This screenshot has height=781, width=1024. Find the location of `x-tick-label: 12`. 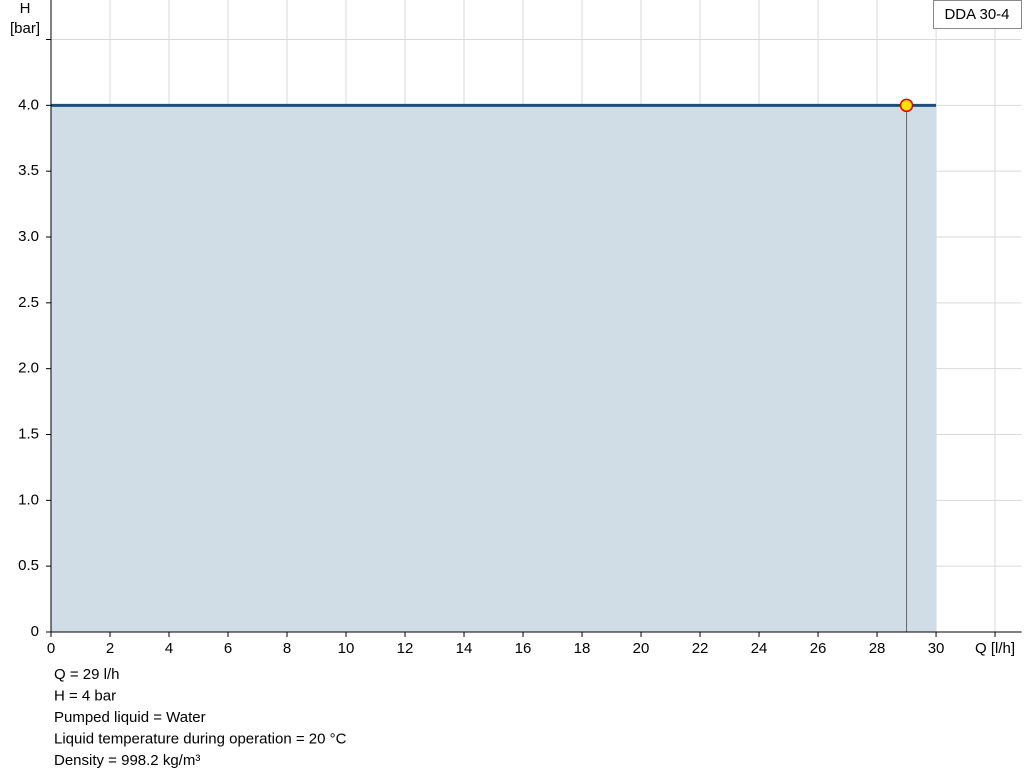

x-tick-label: 12 is located at coordinates (405, 648).